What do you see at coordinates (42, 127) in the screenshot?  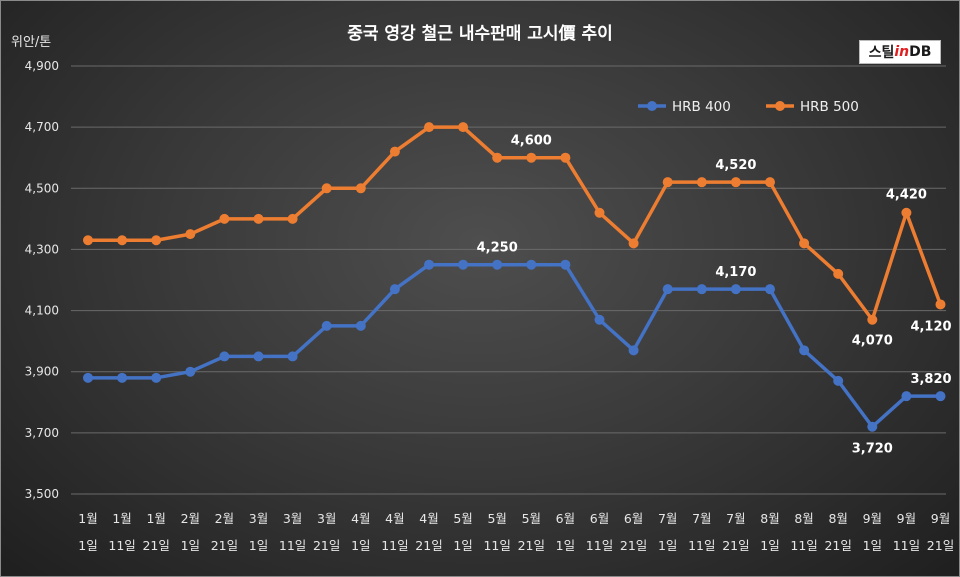 I see `y-tick-label: 4,700` at bounding box center [42, 127].